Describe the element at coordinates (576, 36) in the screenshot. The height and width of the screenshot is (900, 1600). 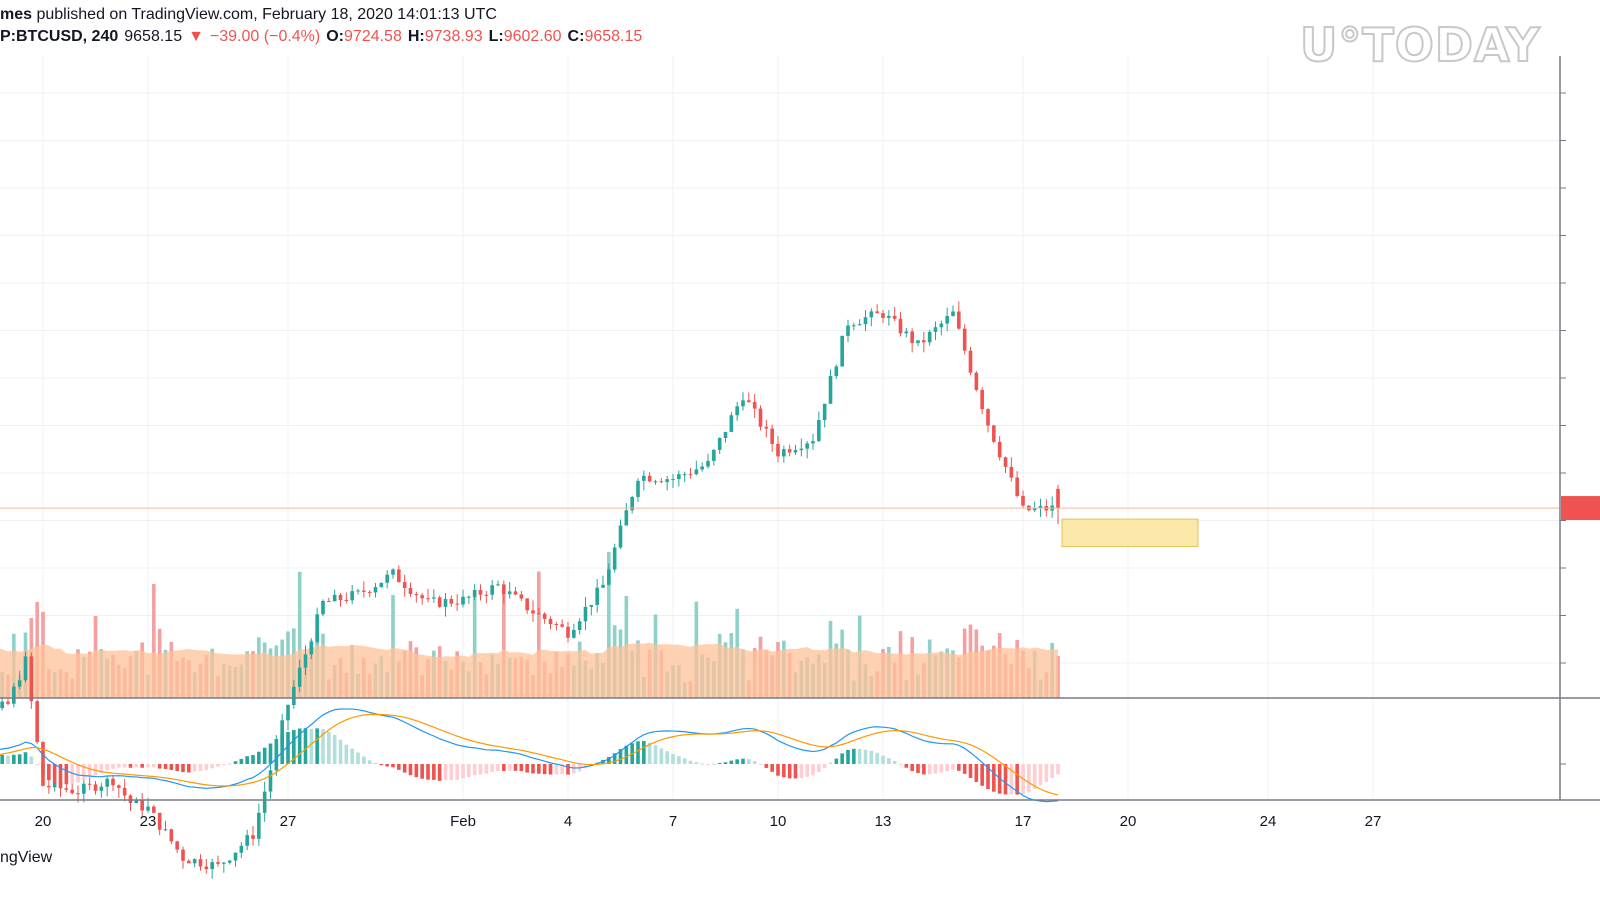
I see `close-label: C:` at that location.